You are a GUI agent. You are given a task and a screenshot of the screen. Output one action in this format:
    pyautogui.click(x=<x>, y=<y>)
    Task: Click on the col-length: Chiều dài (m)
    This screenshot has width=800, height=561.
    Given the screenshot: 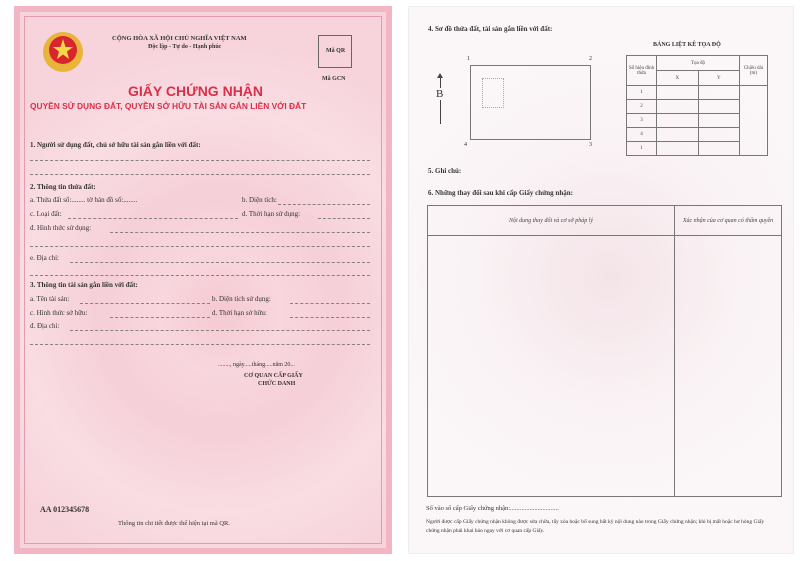 What is the action you would take?
    pyautogui.click(x=753, y=70)
    